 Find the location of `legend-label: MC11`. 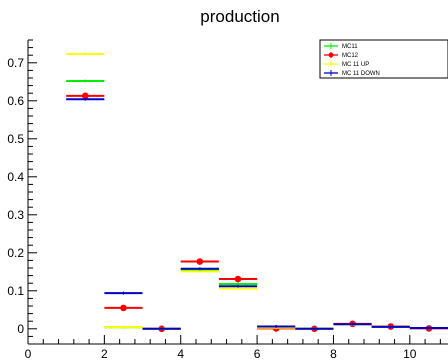

legend-label: MC11 is located at coordinates (350, 47).